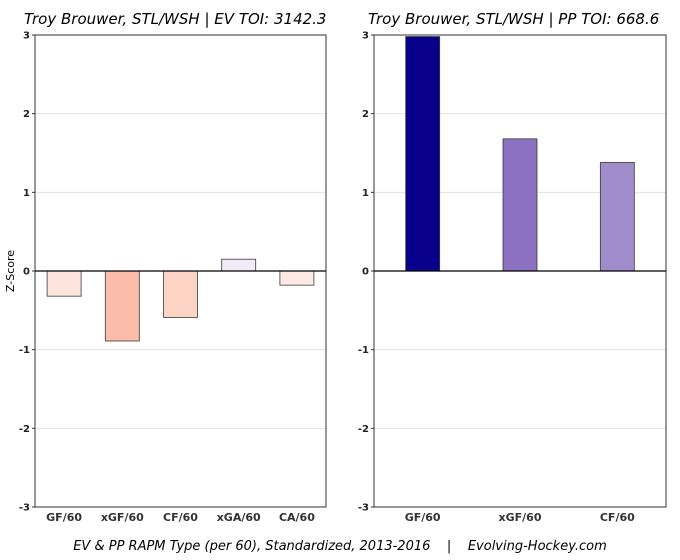 The height and width of the screenshot is (560, 680). What do you see at coordinates (10, 271) in the screenshot?
I see `y-axis-label: Z-Score` at bounding box center [10, 271].